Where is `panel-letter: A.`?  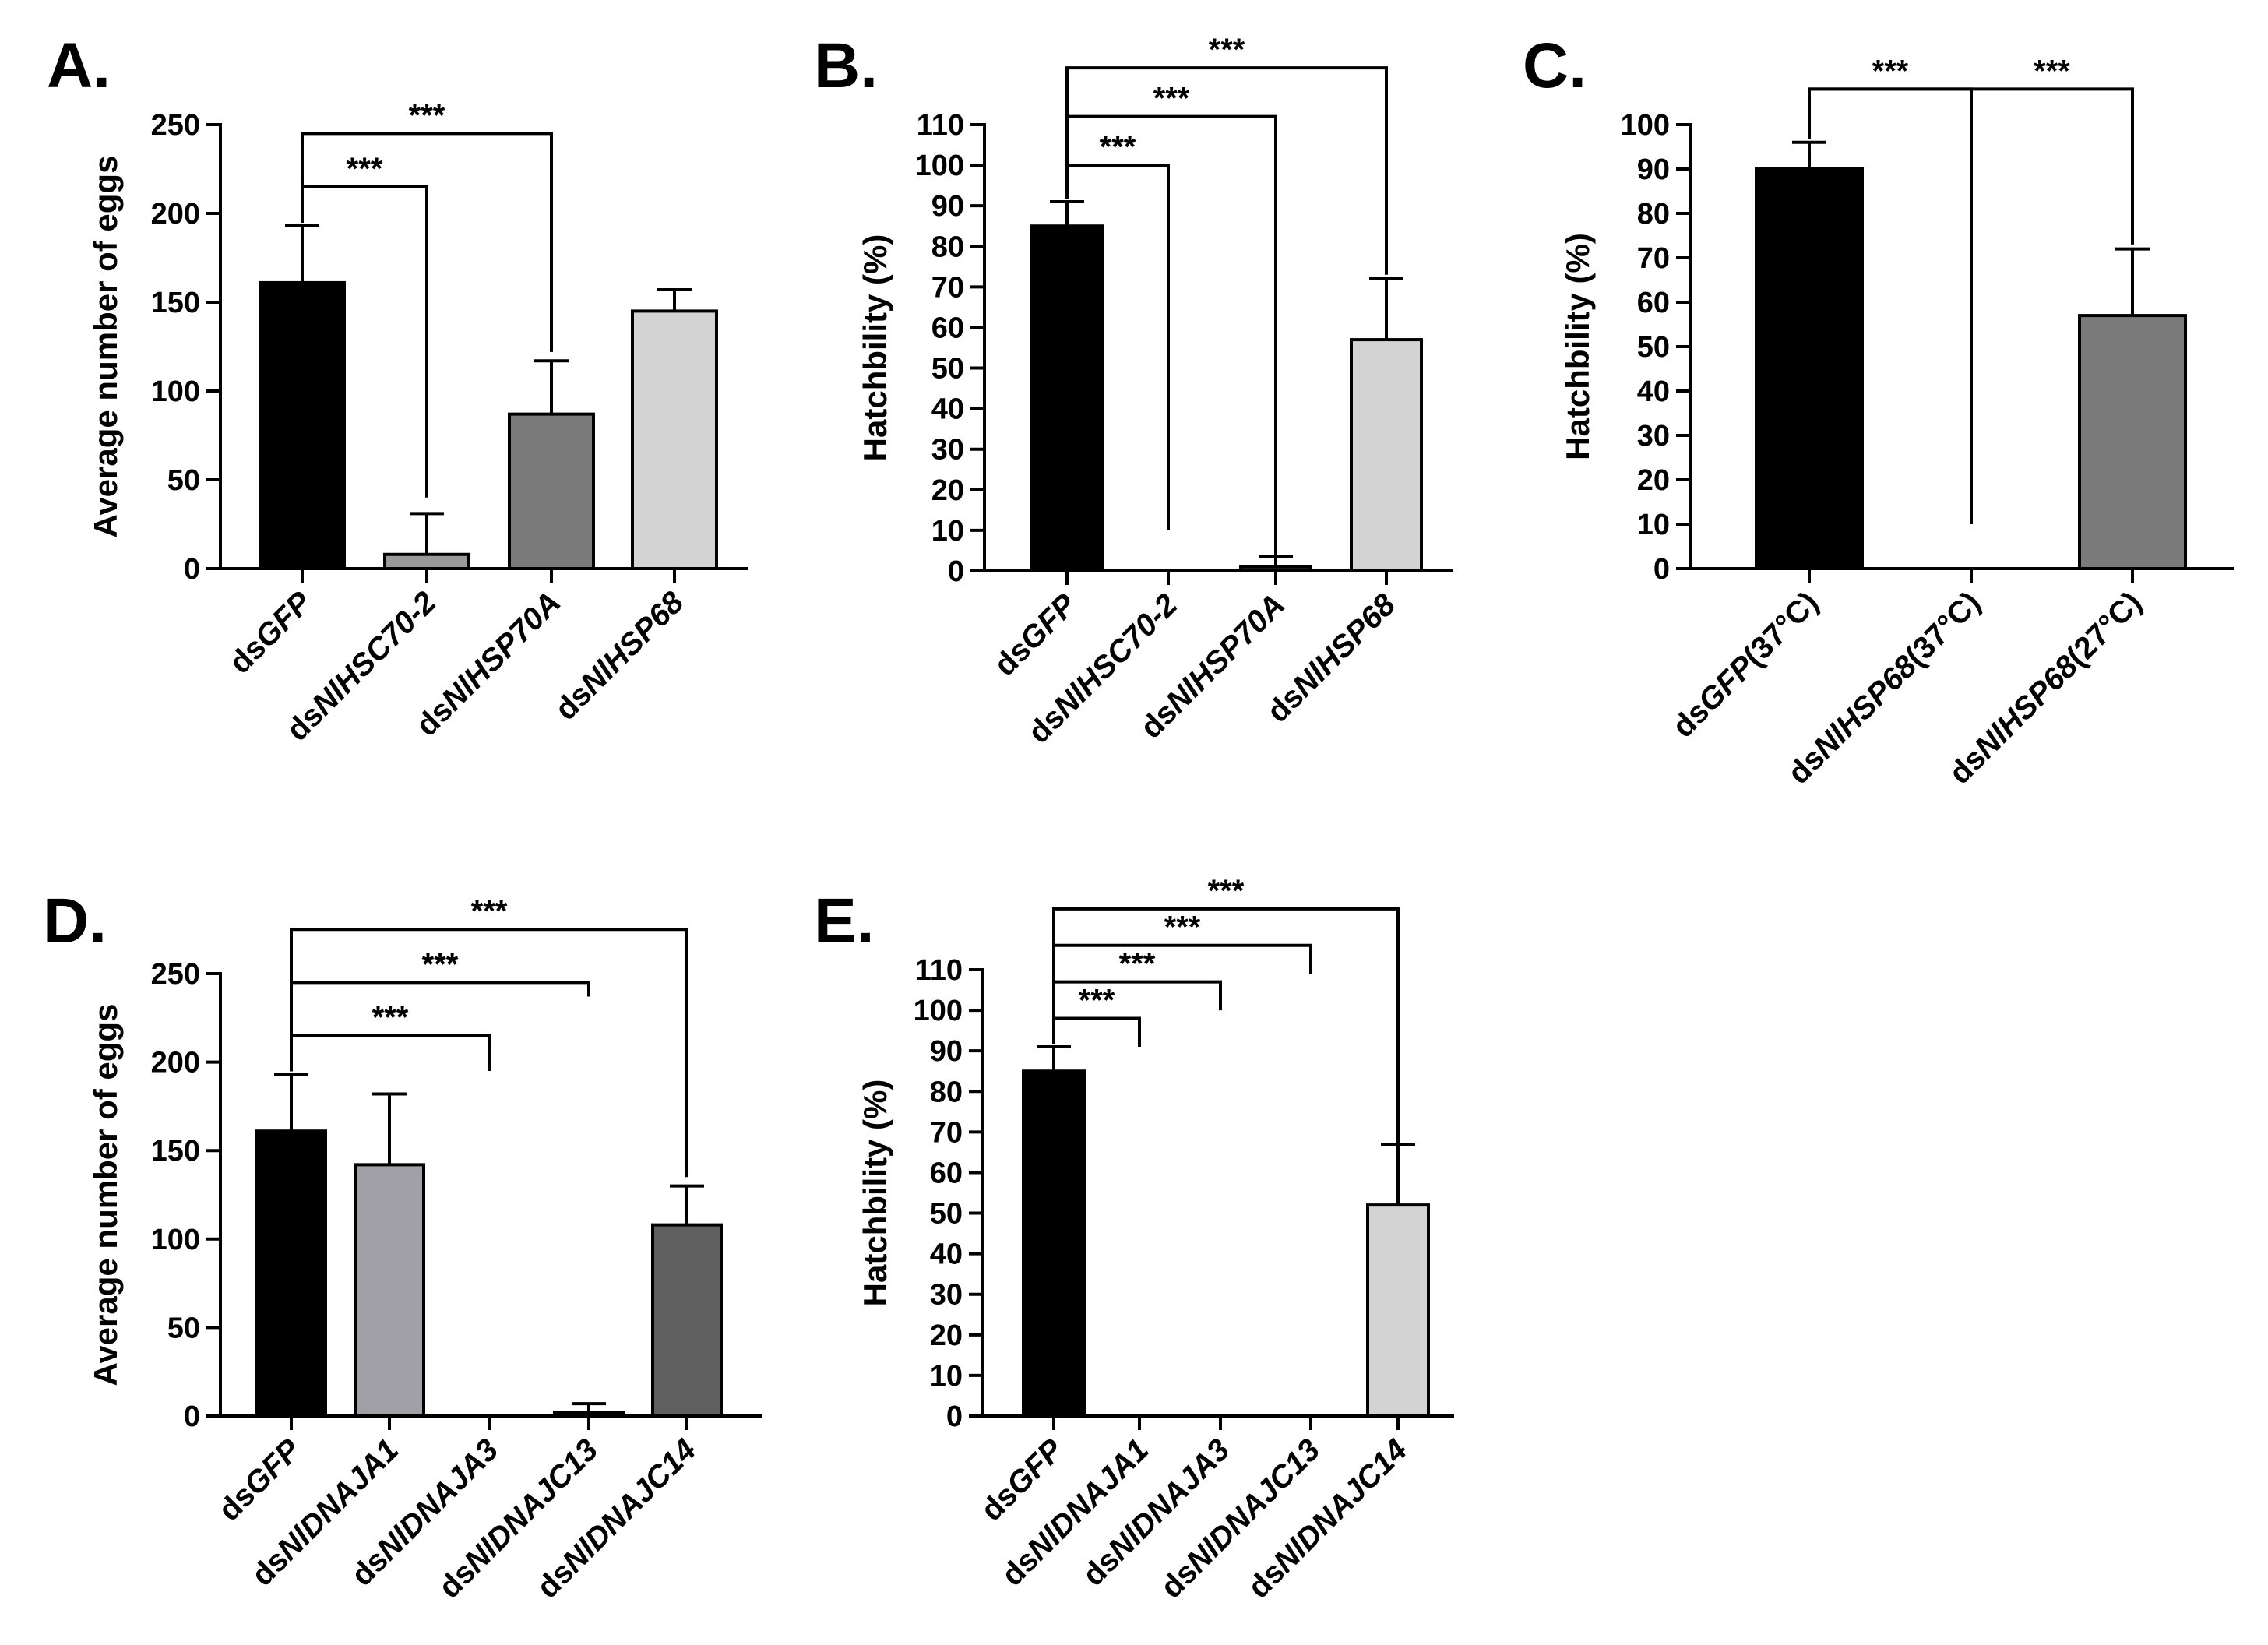
panel-letter: A. is located at coordinates (79, 65).